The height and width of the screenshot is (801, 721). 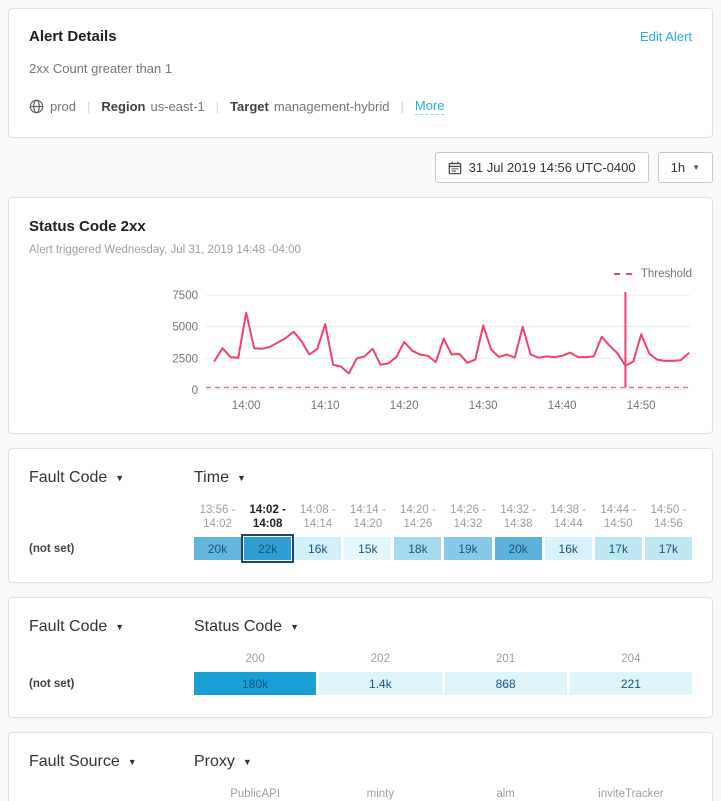 I want to click on region-value: us-east-1, so click(x=177, y=106).